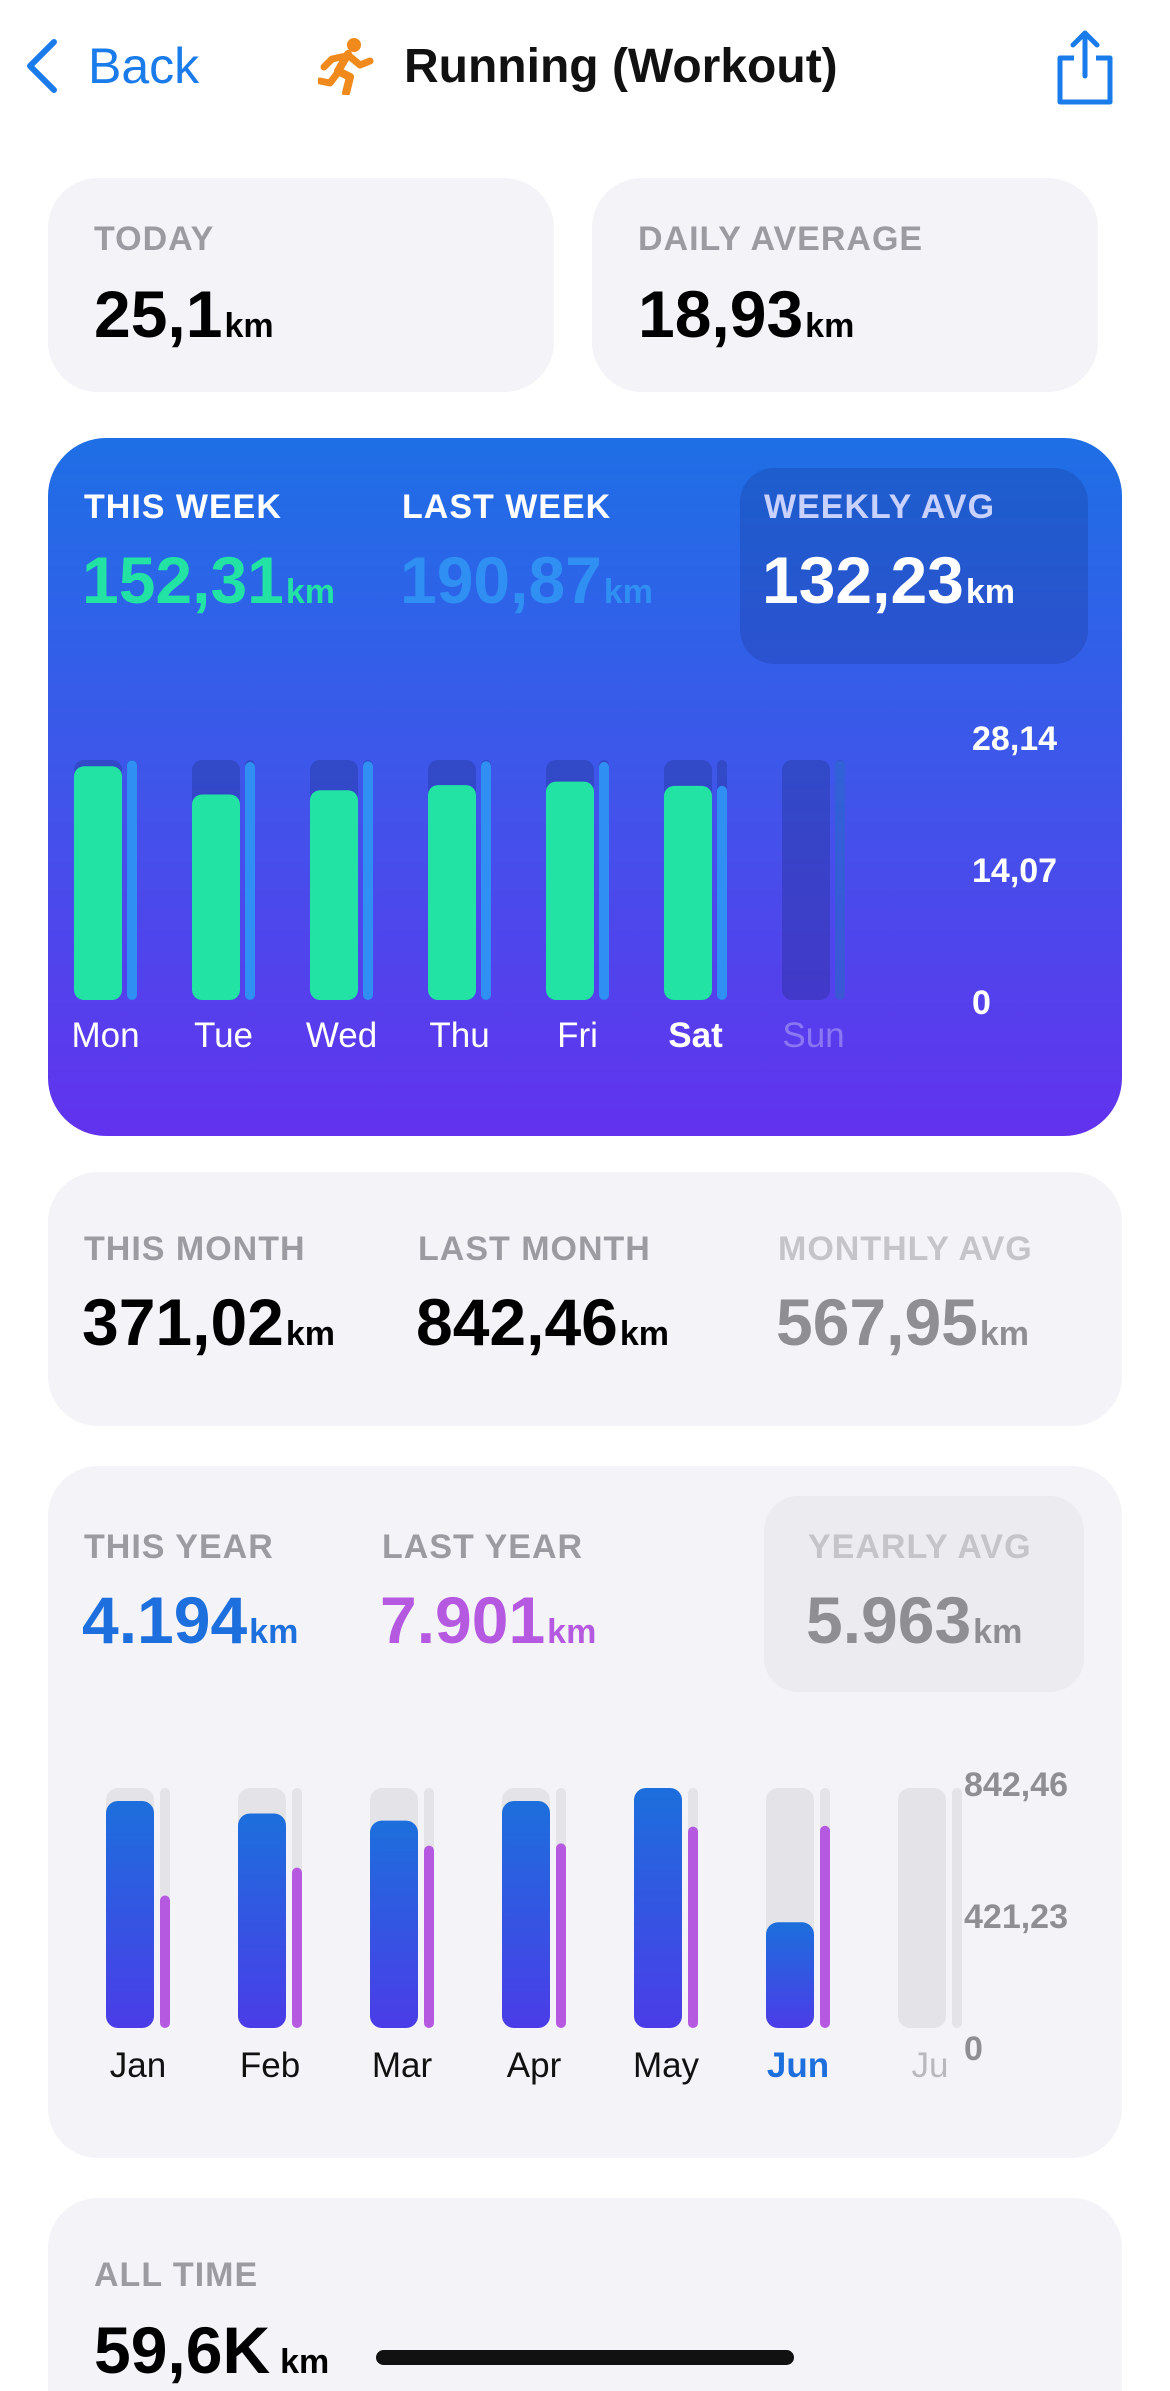 The image size is (1170, 2391). What do you see at coordinates (459, 1035) in the screenshot?
I see `x-label-thu: Thu` at bounding box center [459, 1035].